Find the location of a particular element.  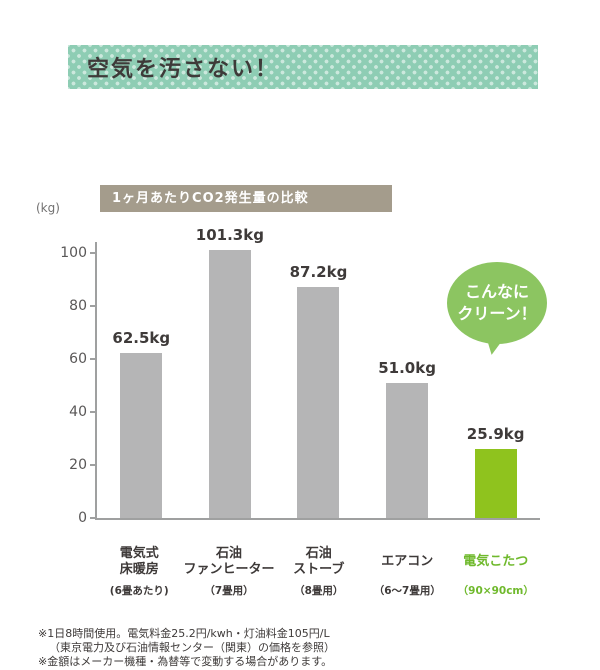

bar-value-label: 51.0kg is located at coordinates (407, 367).